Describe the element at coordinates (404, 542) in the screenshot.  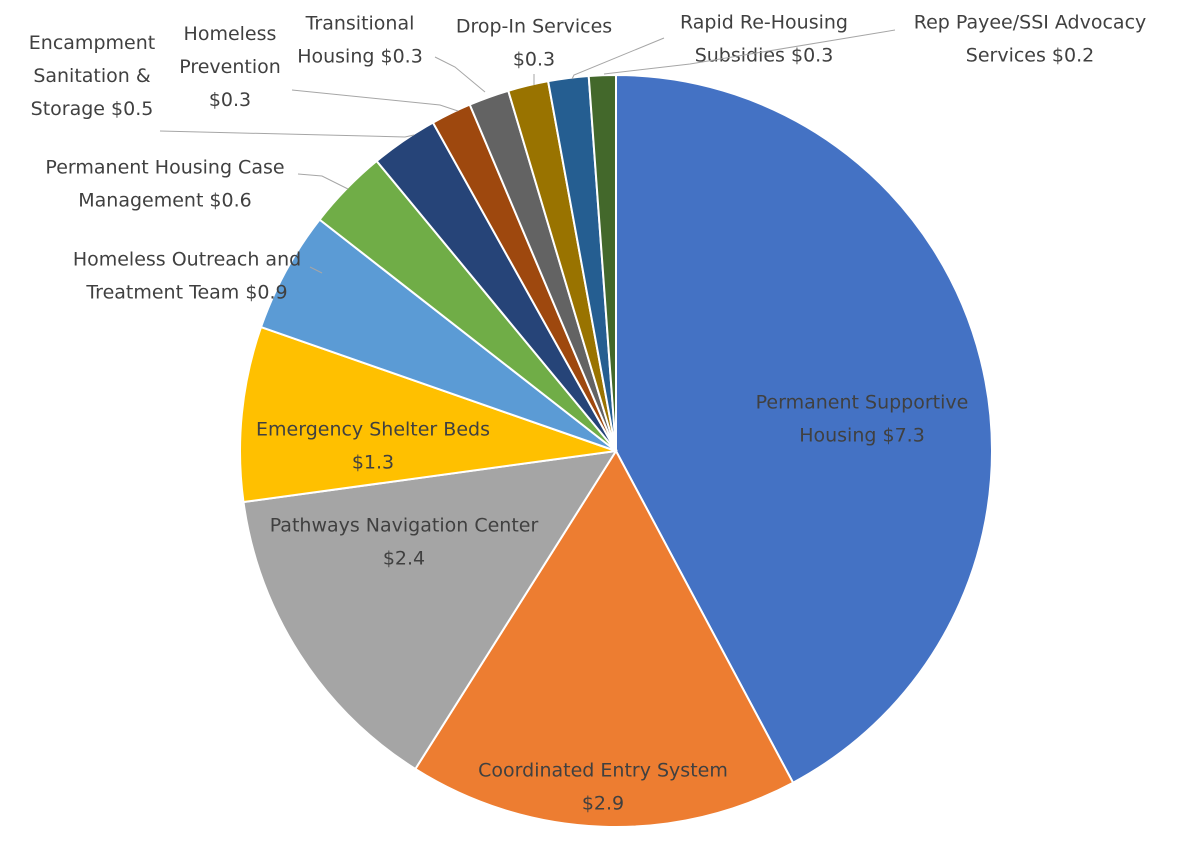
I see `data-label-pathways-navigation-center: Pathways Navigation Center $2.4` at that location.